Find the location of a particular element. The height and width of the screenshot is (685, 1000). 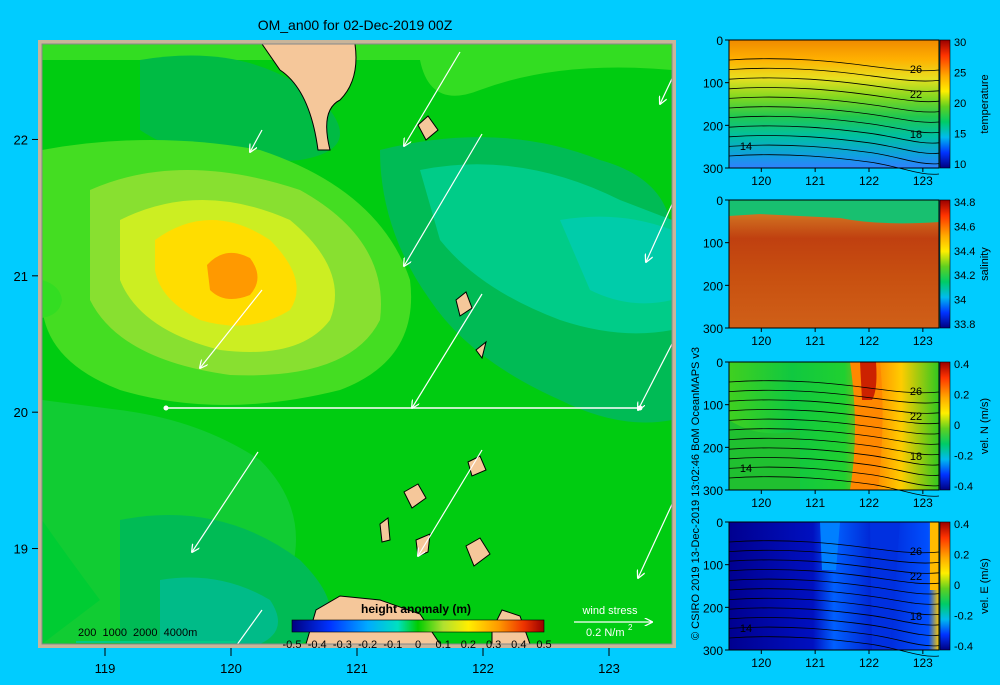

panel-colorbar-tick: 34.2 is located at coordinates (964, 276).